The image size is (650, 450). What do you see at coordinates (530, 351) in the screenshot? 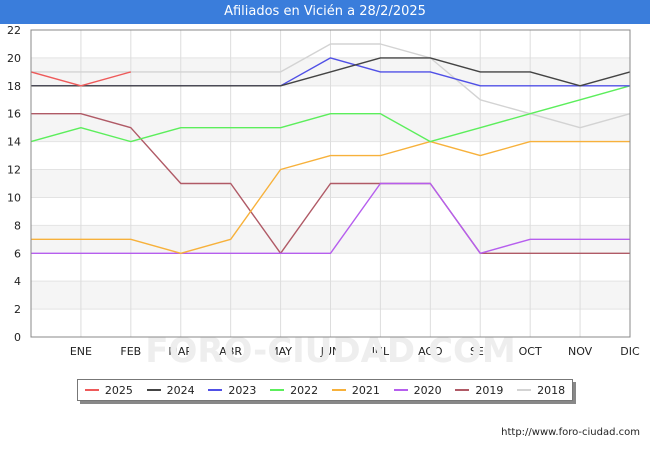
I see `x-tick-label: OCT` at bounding box center [530, 351].